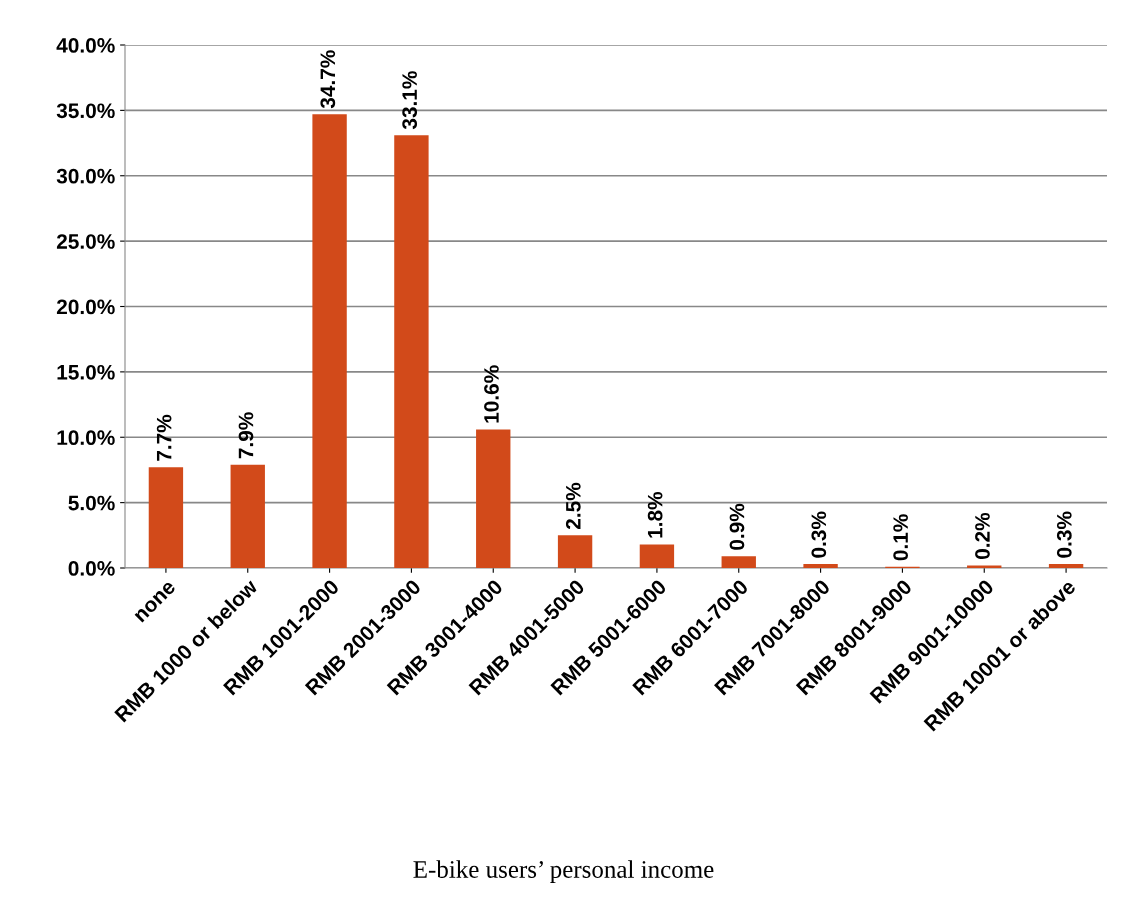  What do you see at coordinates (901, 537) in the screenshot?
I see `data-label: 0.1%` at bounding box center [901, 537].